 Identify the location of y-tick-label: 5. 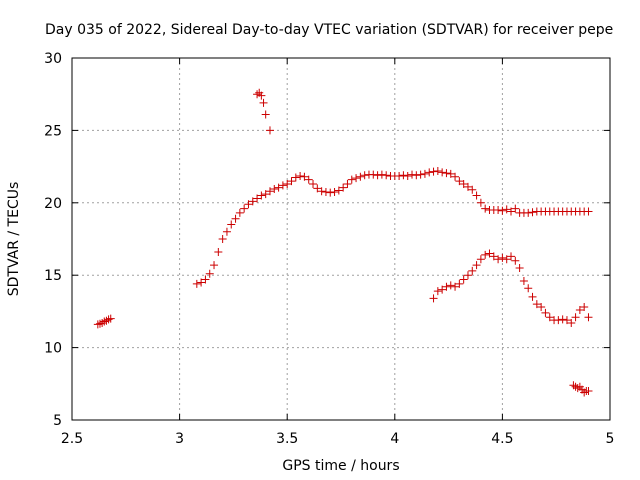
(57, 421).